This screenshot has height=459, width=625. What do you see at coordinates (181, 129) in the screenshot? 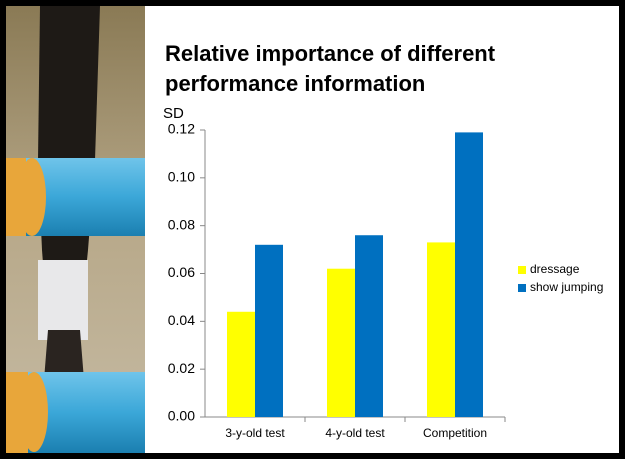
I see `y-tick-label: 0.12` at bounding box center [181, 129].